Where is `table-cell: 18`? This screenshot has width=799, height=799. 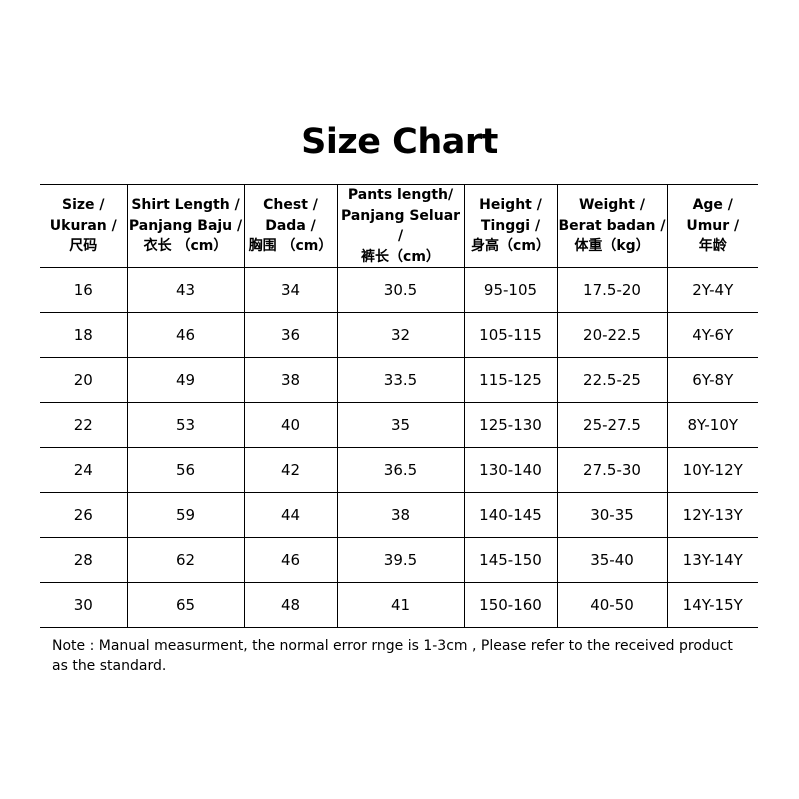
table-cell: 18 is located at coordinates (84, 335).